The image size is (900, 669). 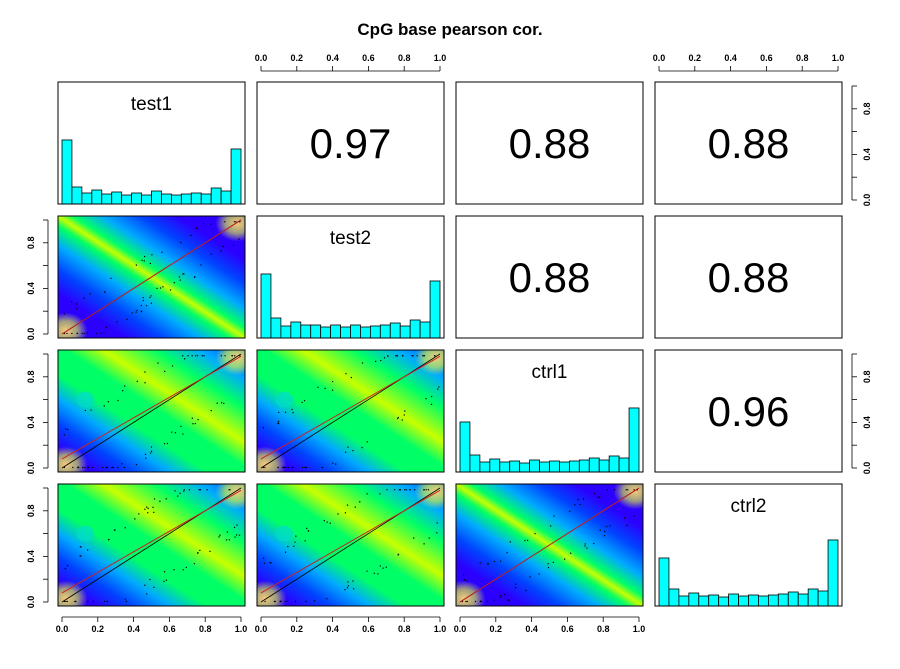 I want to click on tick-label: 0.6, so click(x=766, y=58).